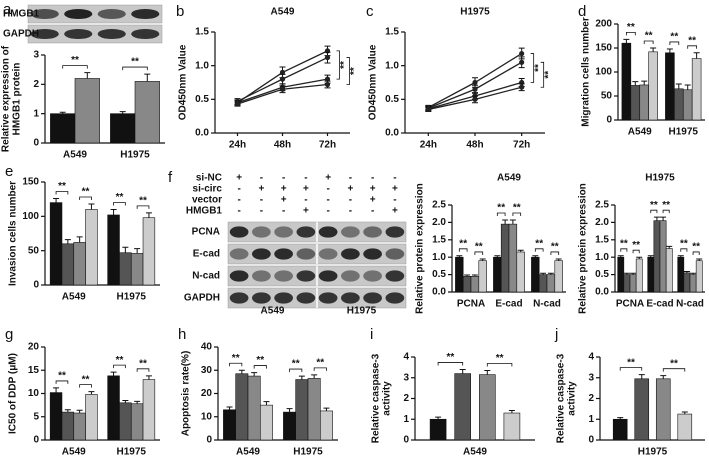 This screenshot has width=709, height=458. I want to click on blot-row-label: E-cad, so click(206, 254).